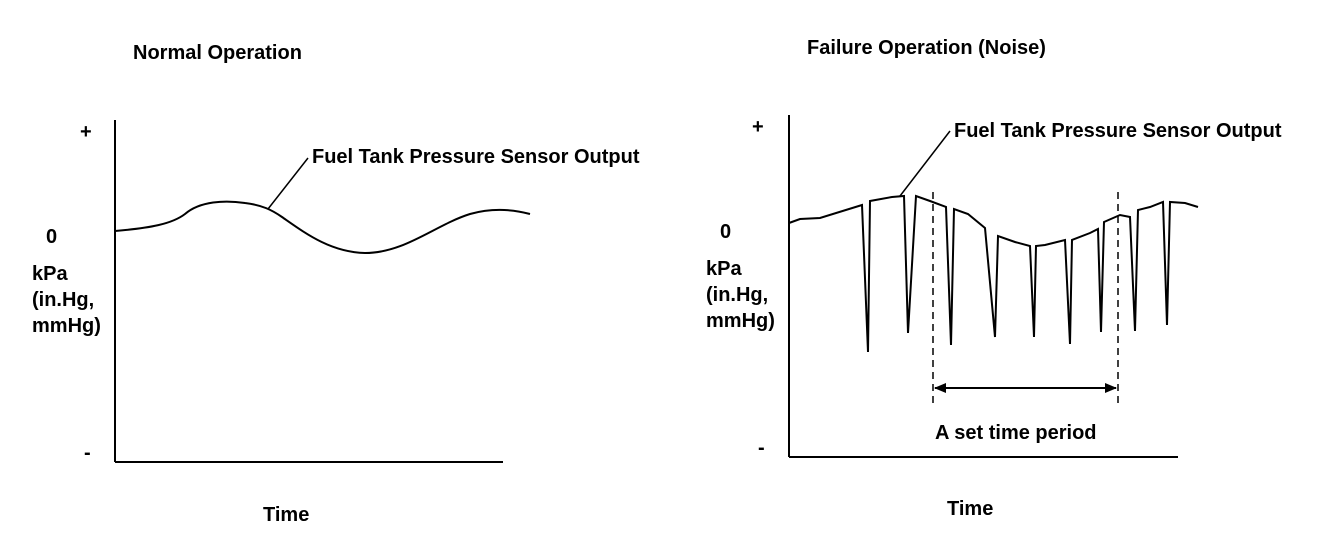  Describe the element at coordinates (758, 127) in the screenshot. I see `right-y-plus-label: +` at that location.